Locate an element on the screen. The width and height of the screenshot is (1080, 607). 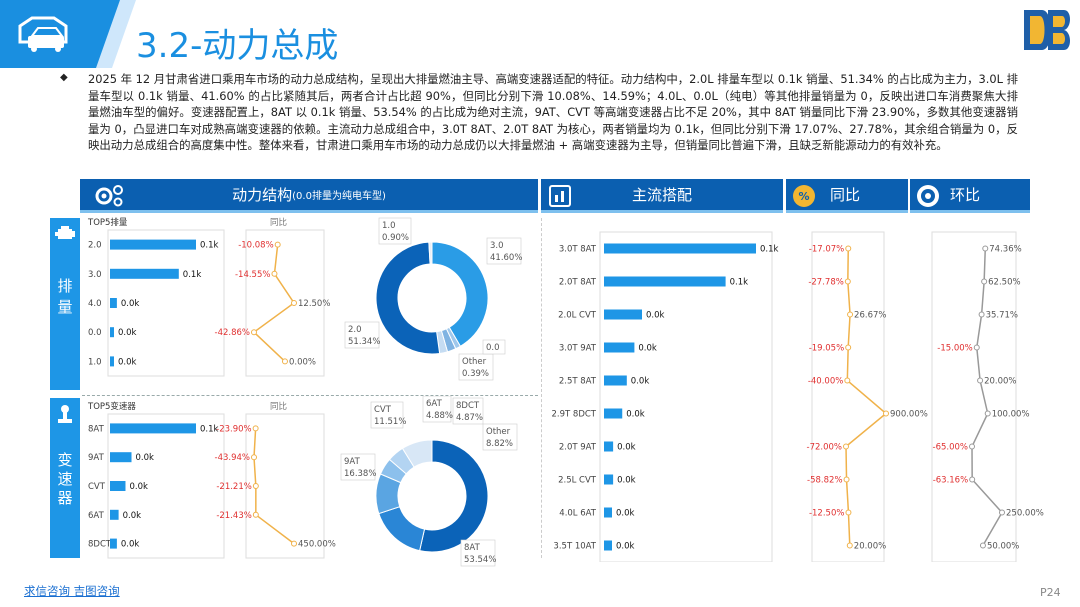
bar-category-label: 8DCT is located at coordinates (100, 545).